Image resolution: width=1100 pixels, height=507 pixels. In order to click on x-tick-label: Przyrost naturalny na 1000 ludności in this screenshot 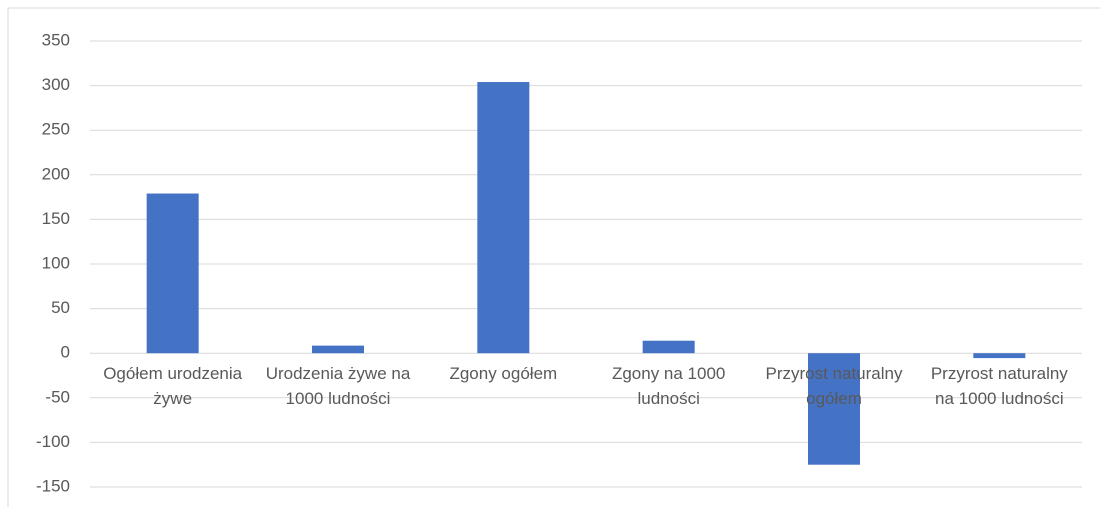, I will do `click(999, 386)`.